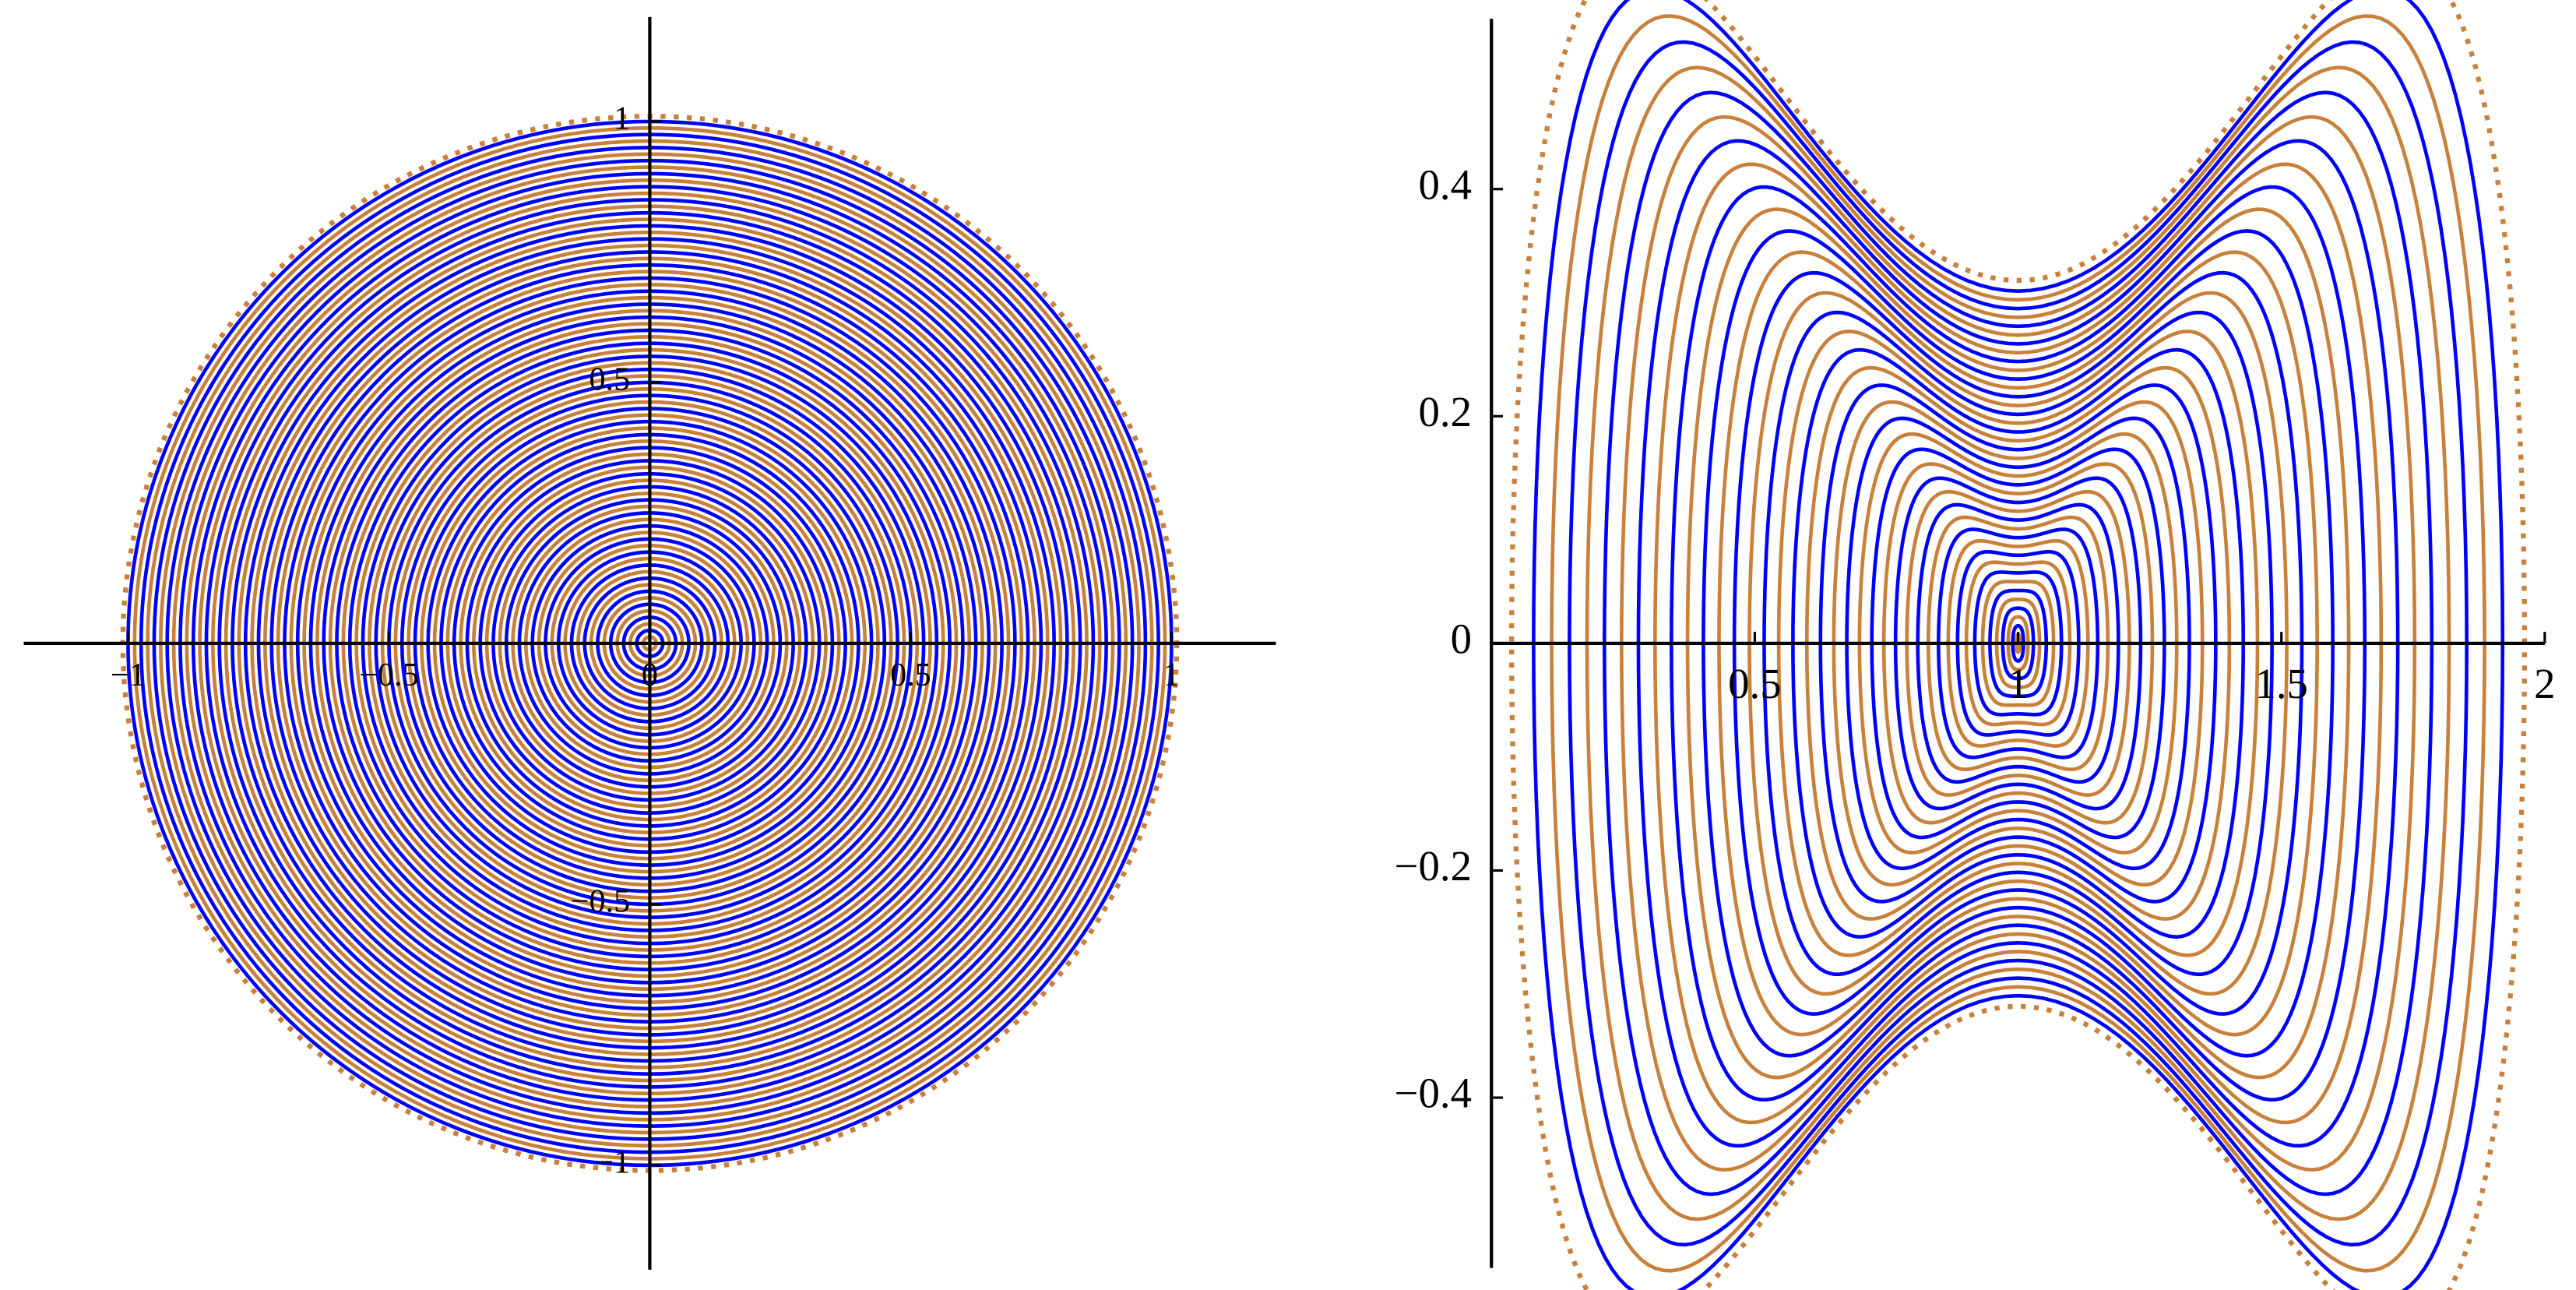  What do you see at coordinates (2280, 683) in the screenshot?
I see `x-tick-label: 1.5` at bounding box center [2280, 683].